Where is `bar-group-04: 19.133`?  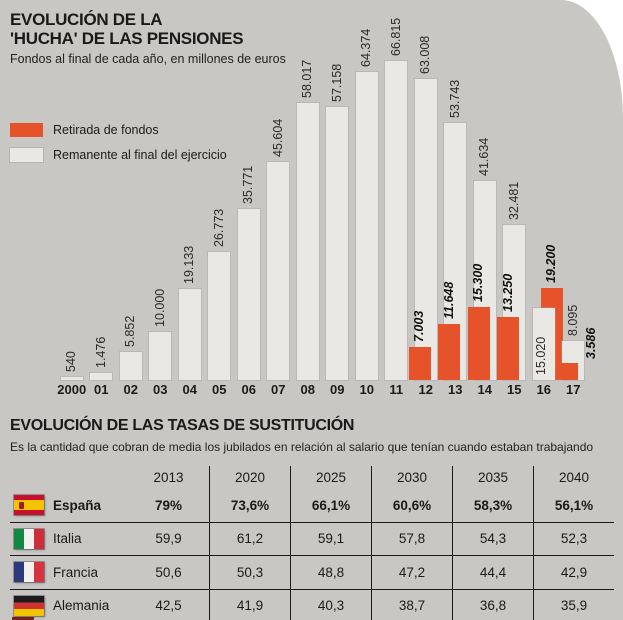
bar-group-04: 19.133 is located at coordinates (190, 219).